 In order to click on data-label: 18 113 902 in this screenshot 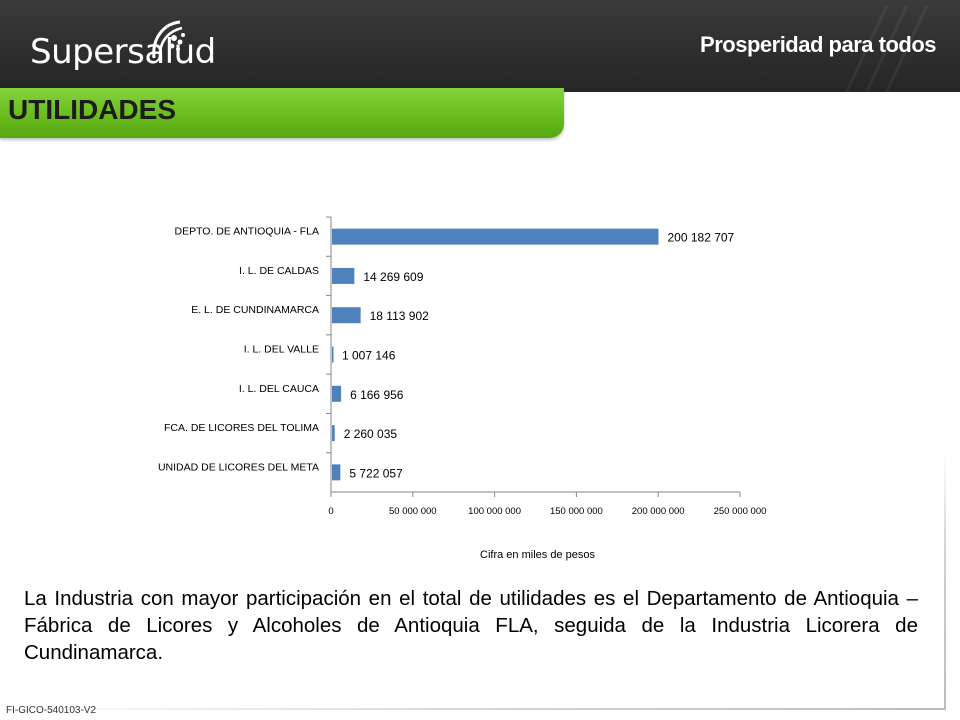, I will do `click(399, 316)`.